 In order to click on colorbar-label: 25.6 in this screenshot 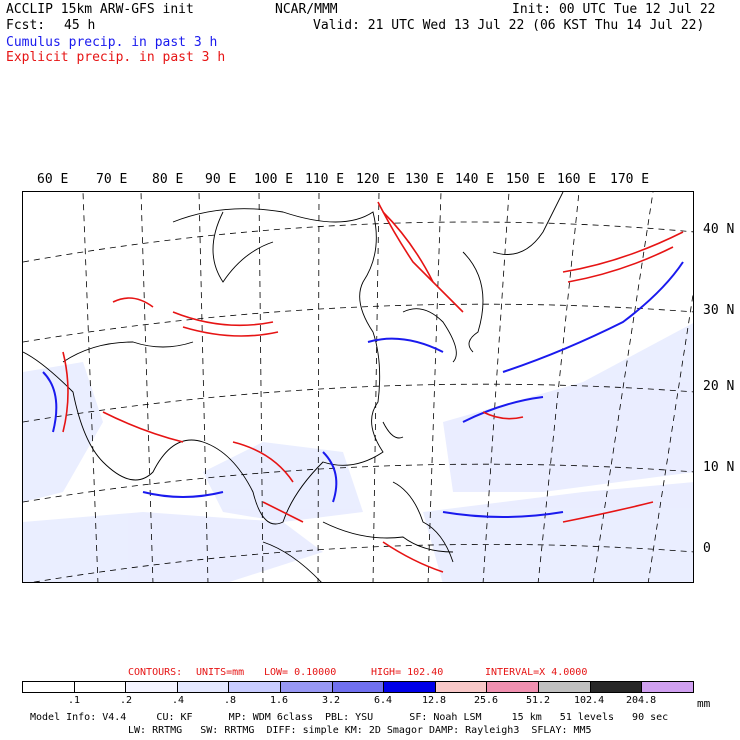, I will do `click(486, 700)`.